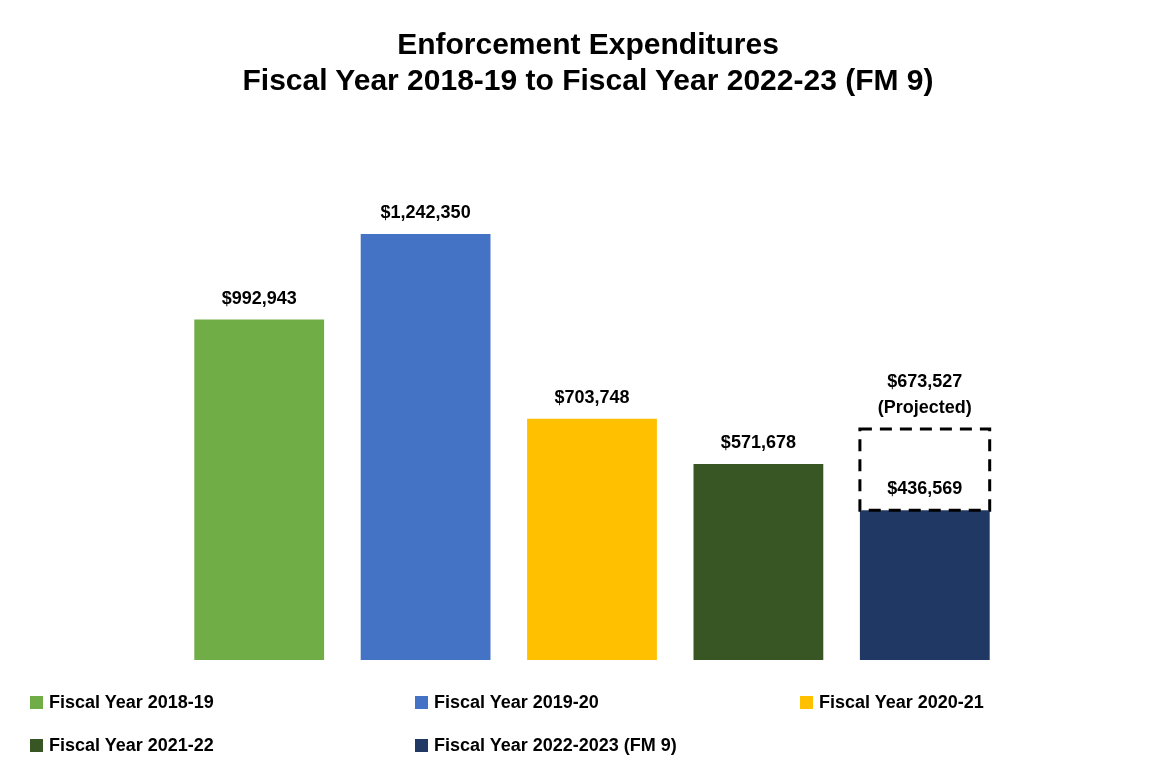  What do you see at coordinates (516, 702) in the screenshot?
I see `legend-label: Fiscal Year 2019-20` at bounding box center [516, 702].